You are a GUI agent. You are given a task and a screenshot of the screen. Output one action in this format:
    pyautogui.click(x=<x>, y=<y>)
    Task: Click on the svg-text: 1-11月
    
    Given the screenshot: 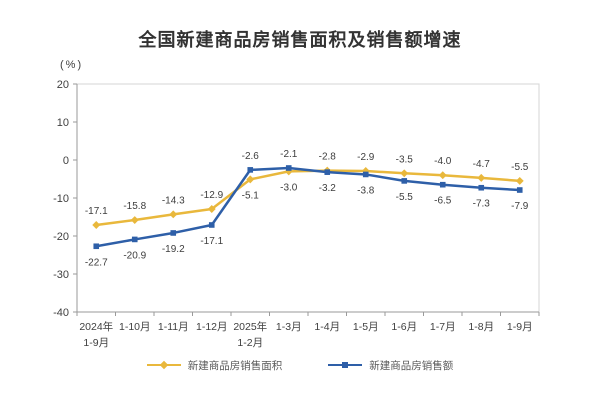 What is the action you would take?
    pyautogui.click(x=173, y=327)
    